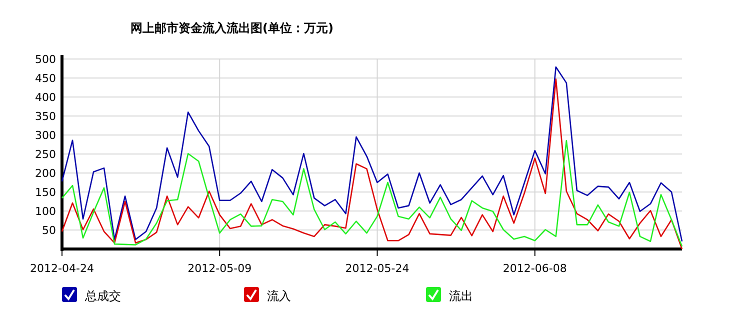 The width and height of the screenshot is (744, 328). I want to click on y-tick-label: 250, so click(45, 154).